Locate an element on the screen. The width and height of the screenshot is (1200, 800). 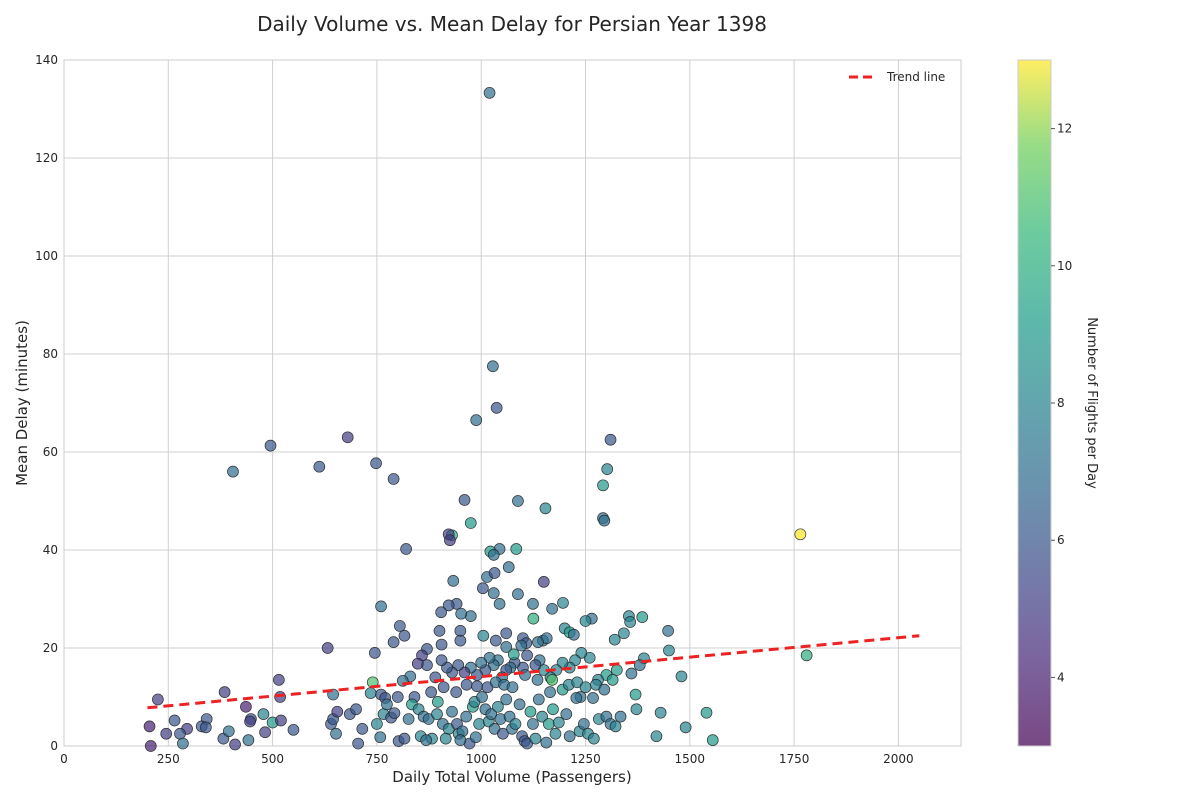
x-tick-label: 0 is located at coordinates (64, 759).